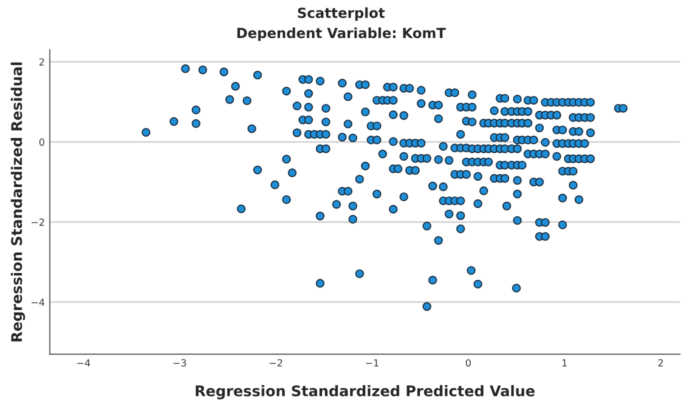 The height and width of the screenshot is (402, 682). I want to click on y-tick-label: 2, so click(41, 62).